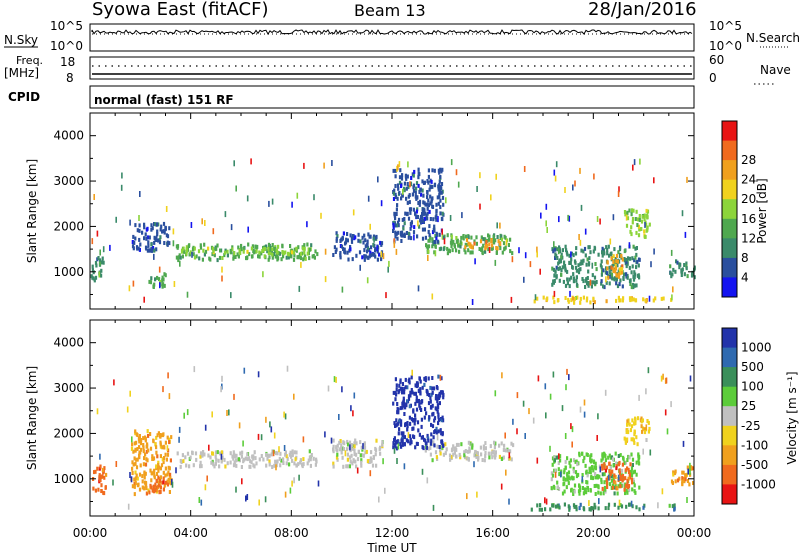 This screenshot has width=800, height=554. I want to click on velocity-echo-region, so click(247, 459).